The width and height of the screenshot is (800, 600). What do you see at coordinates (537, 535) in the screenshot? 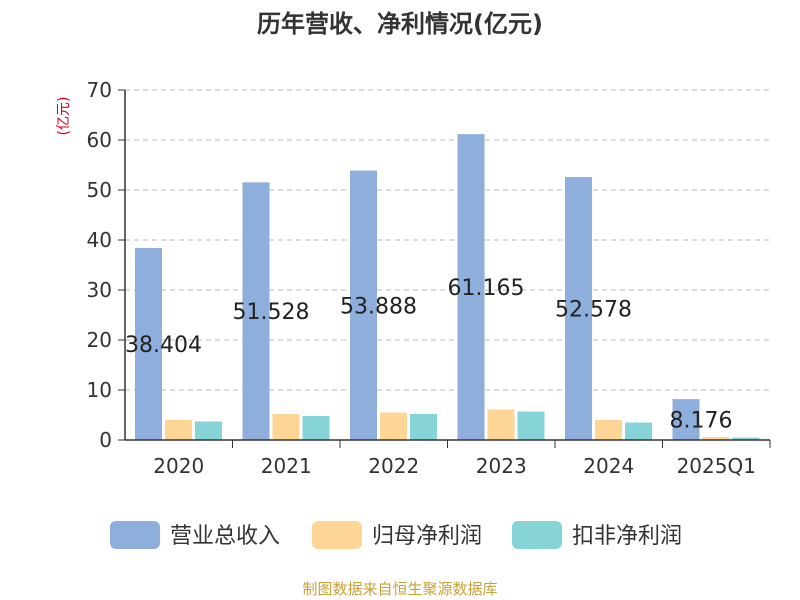
I see `legend-swatch-扣非净利润` at bounding box center [537, 535].